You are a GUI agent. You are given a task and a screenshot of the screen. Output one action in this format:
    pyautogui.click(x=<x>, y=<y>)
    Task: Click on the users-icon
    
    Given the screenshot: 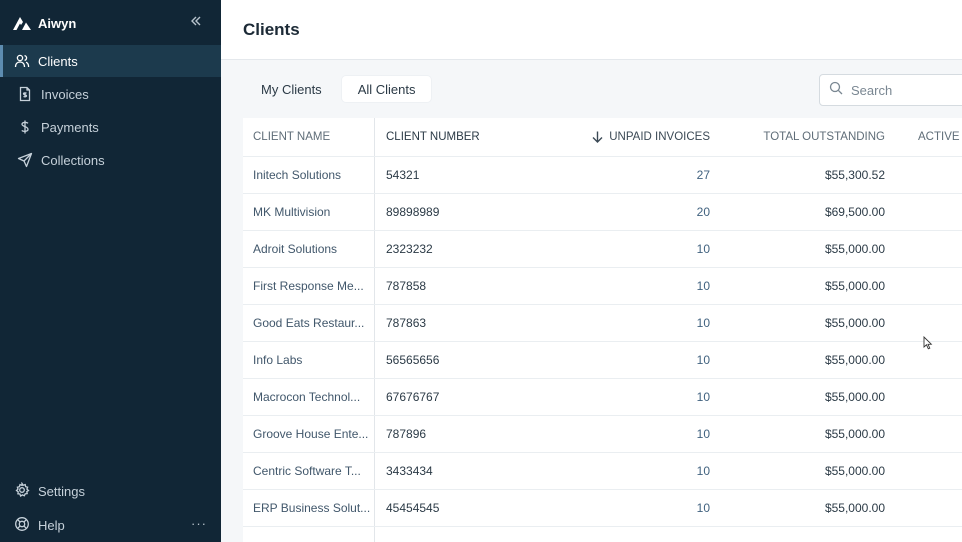 What is the action you would take?
    pyautogui.click(x=22, y=61)
    